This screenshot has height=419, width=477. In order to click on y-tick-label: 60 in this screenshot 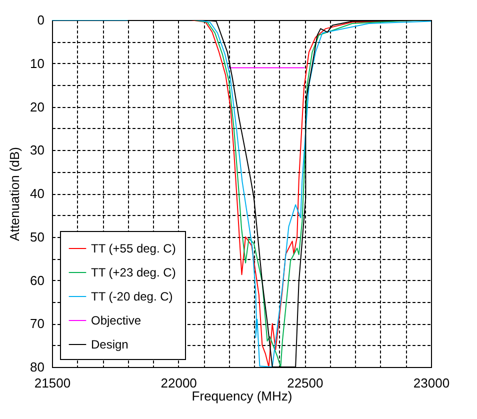, I will do `click(37, 280)`.